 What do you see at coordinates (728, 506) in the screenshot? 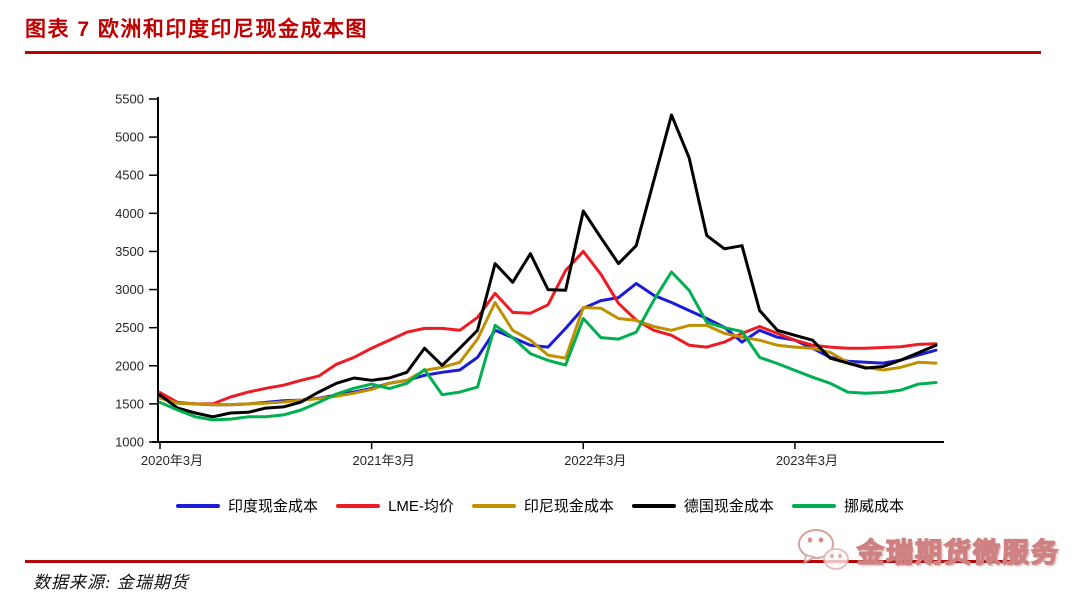
I see `legend-label: 德国现金成本` at bounding box center [728, 506].